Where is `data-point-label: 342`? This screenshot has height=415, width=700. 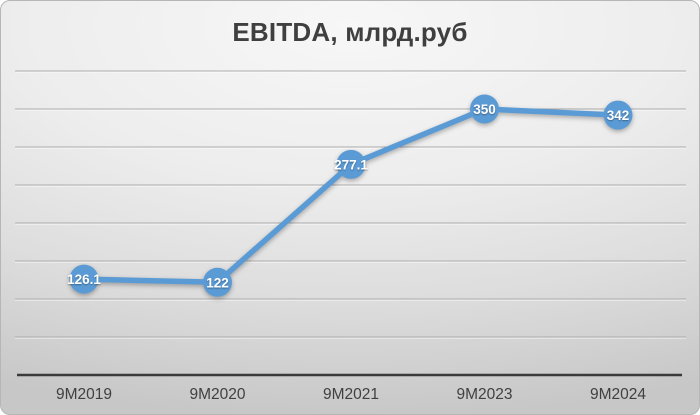 data-point-label: 342 is located at coordinates (618, 115).